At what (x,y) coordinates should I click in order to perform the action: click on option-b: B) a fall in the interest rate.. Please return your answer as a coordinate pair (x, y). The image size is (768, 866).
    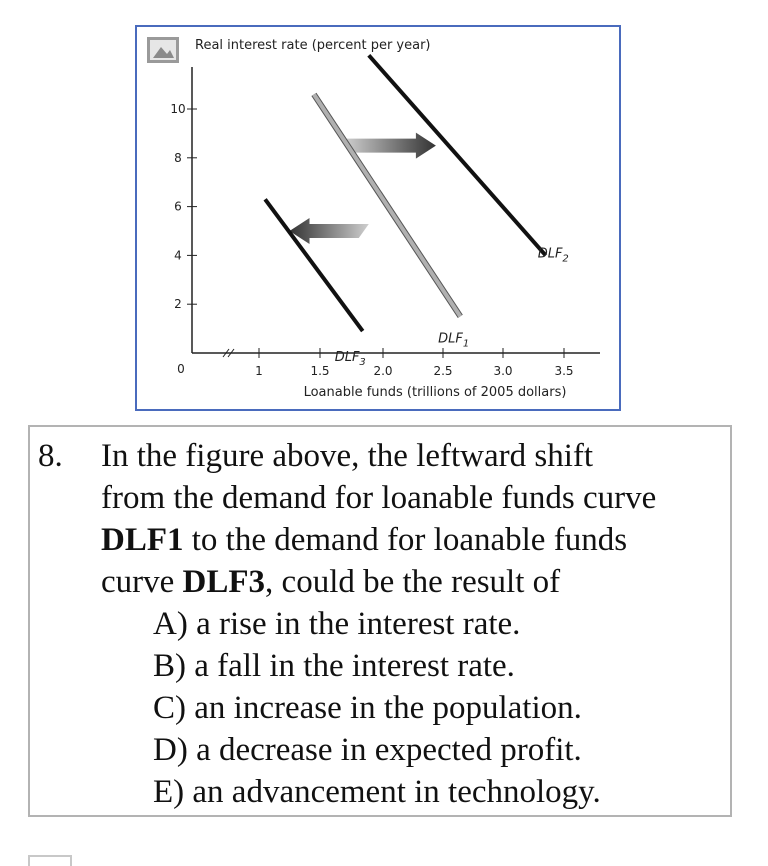
    Looking at the image, I should click on (334, 666).